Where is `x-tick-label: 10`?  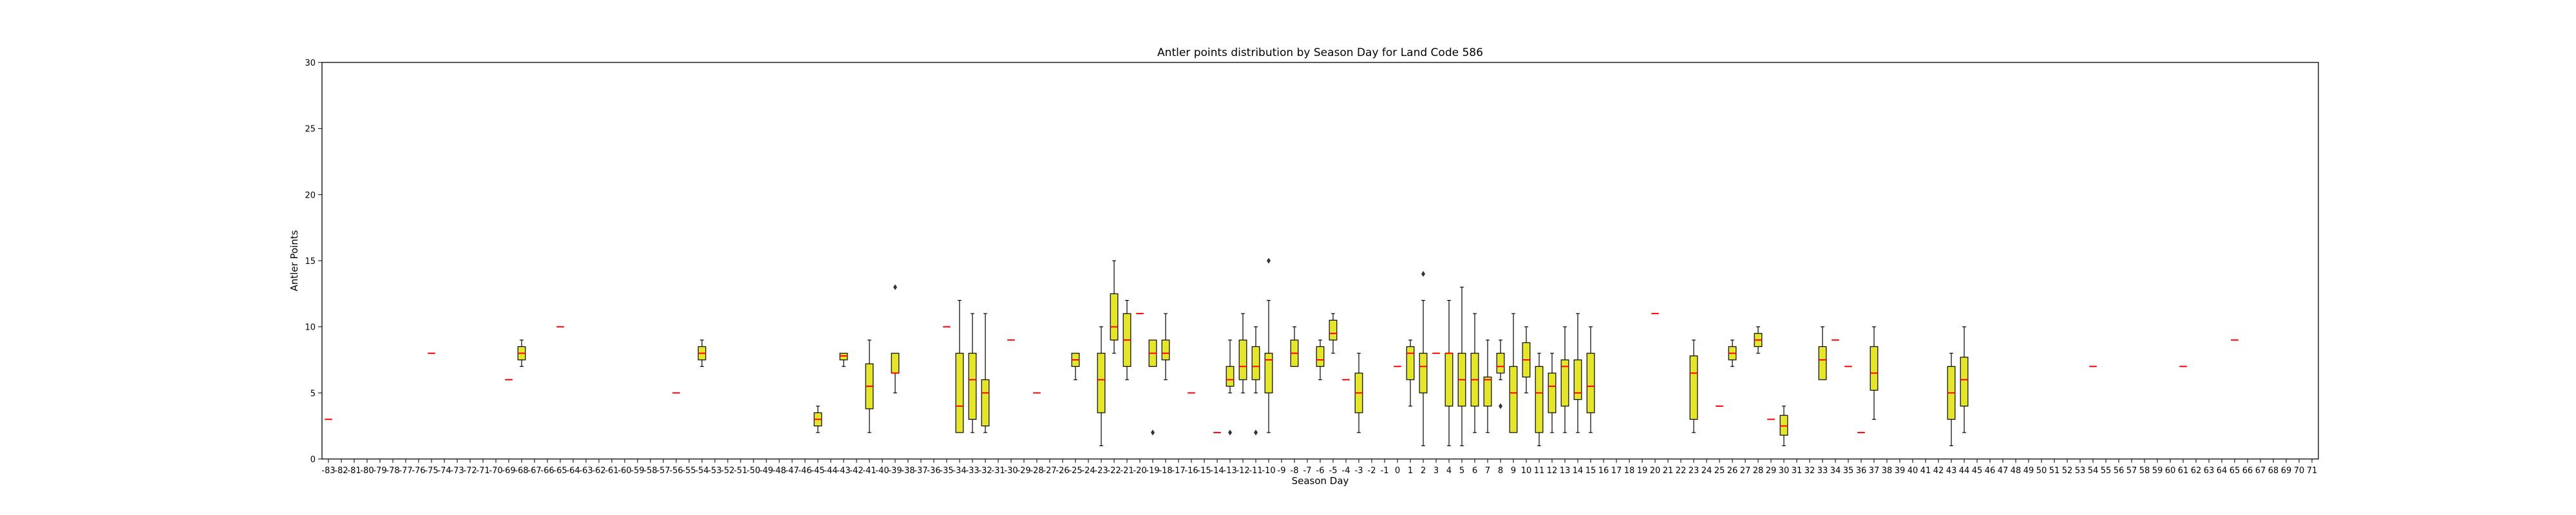
x-tick-label: 10 is located at coordinates (1527, 471).